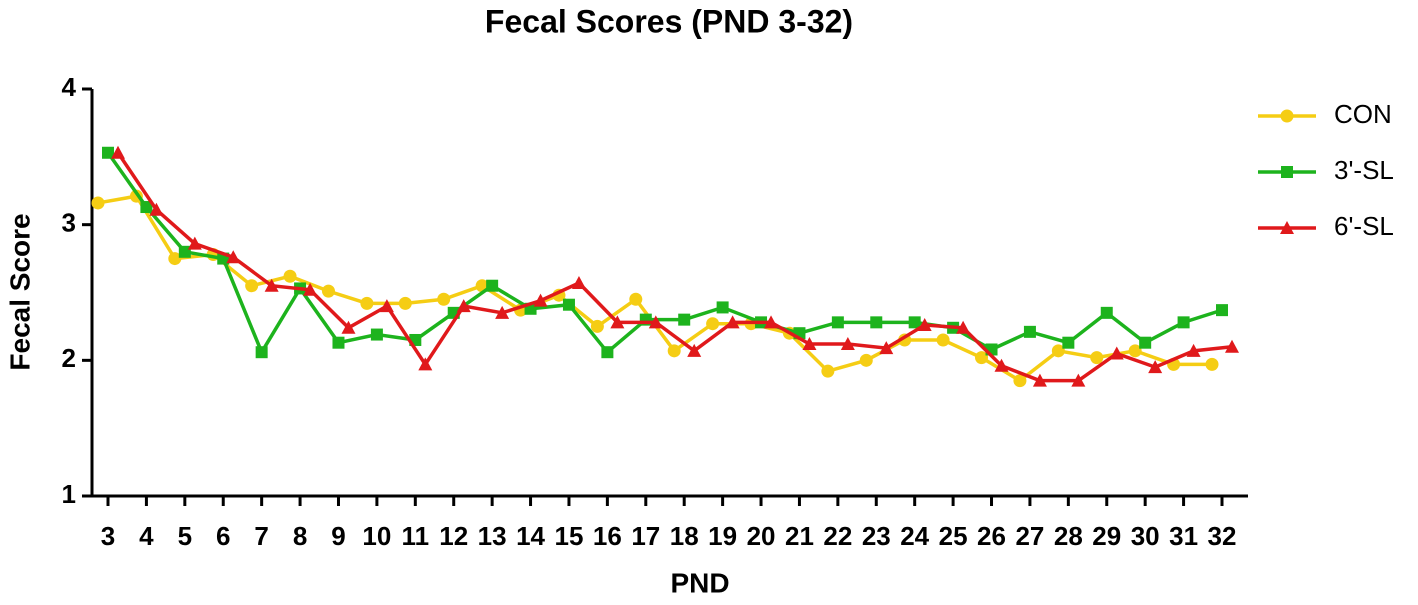 Image resolution: width=1418 pixels, height=605 pixels. What do you see at coordinates (669, 21) in the screenshot?
I see `chart-title: Fecal Scores (PND 3-32)` at bounding box center [669, 21].